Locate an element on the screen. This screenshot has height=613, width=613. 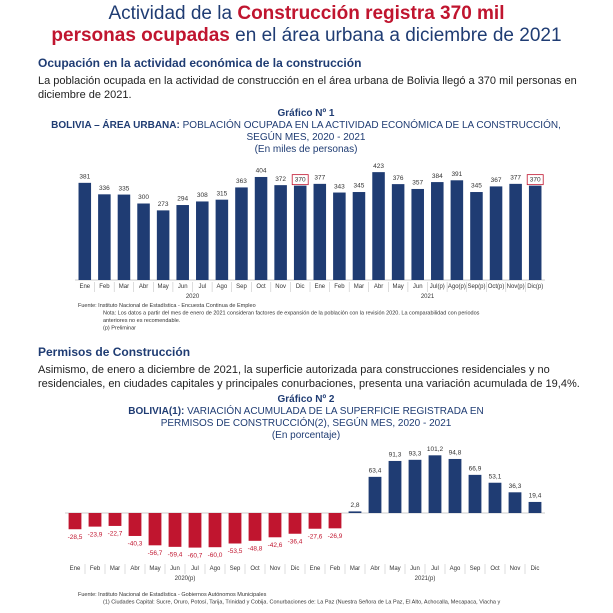
value-label: -48,8 is located at coordinates (255, 549).